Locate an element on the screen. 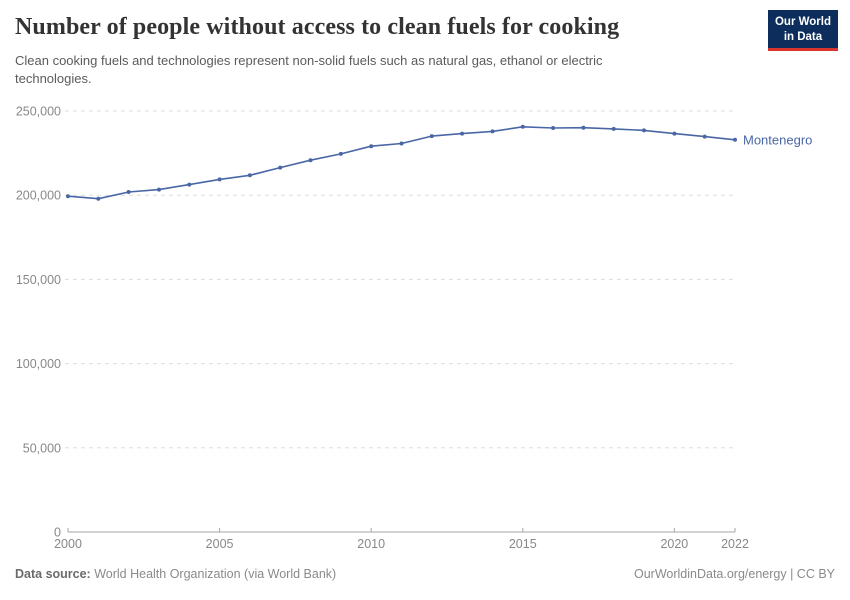 This screenshot has height=600, width=850. y-axis-label-250000: 250,000 is located at coordinates (38, 112).